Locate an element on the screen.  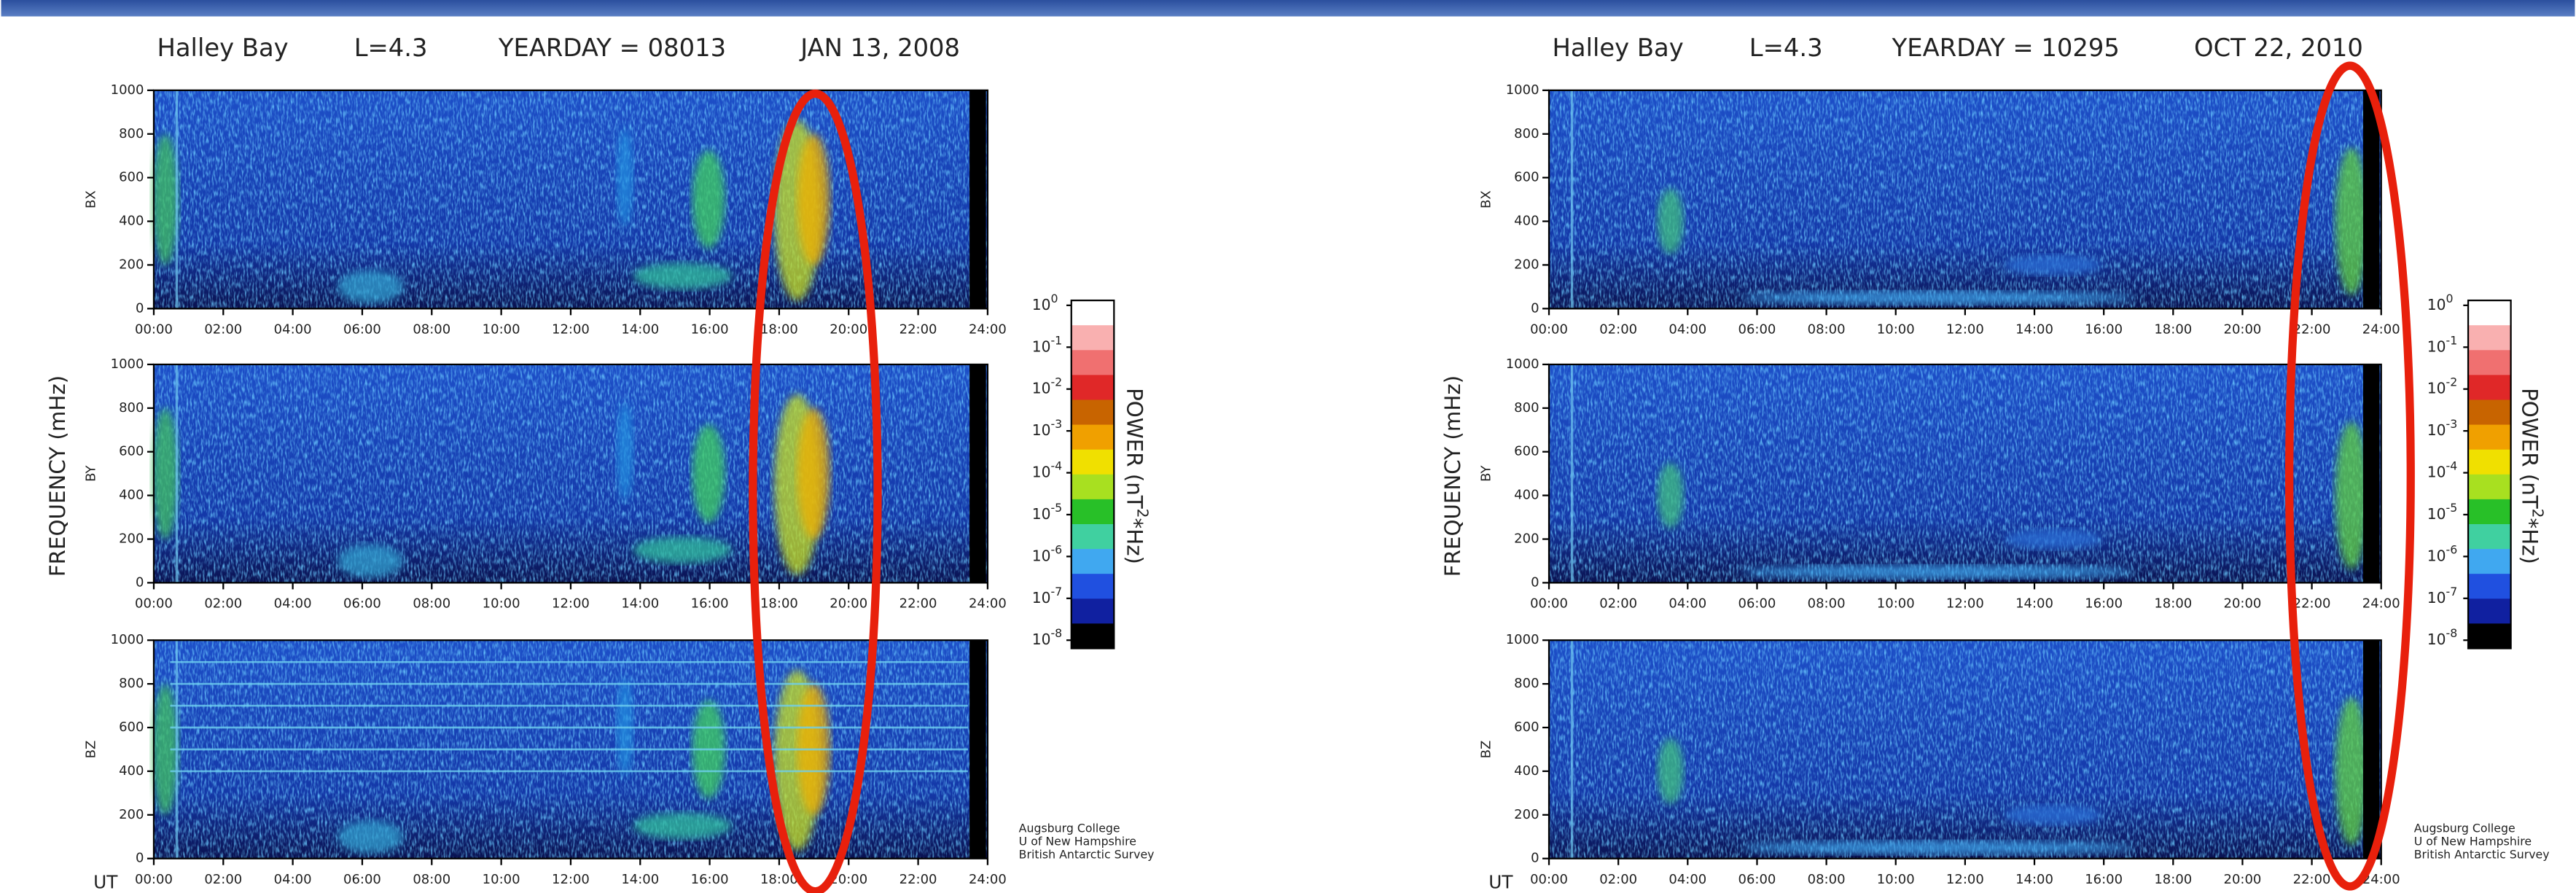
x-tick-label: 22:00 is located at coordinates (918, 604).